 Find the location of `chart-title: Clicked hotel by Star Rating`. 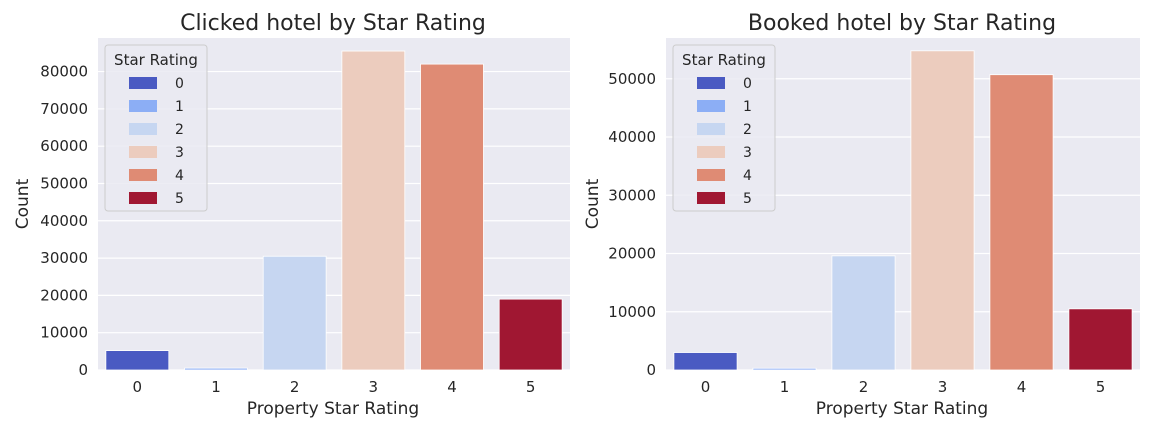

chart-title: Clicked hotel by Star Rating is located at coordinates (333, 23).